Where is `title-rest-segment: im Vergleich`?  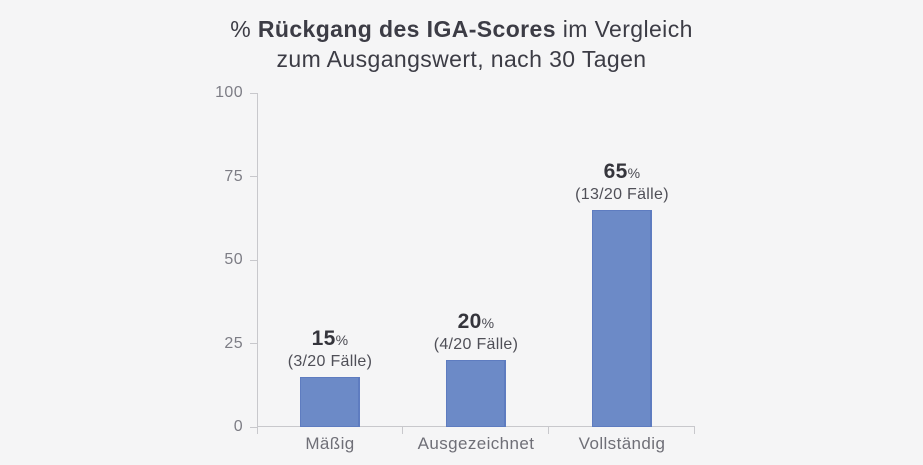
title-rest-segment: im Vergleich is located at coordinates (624, 29).